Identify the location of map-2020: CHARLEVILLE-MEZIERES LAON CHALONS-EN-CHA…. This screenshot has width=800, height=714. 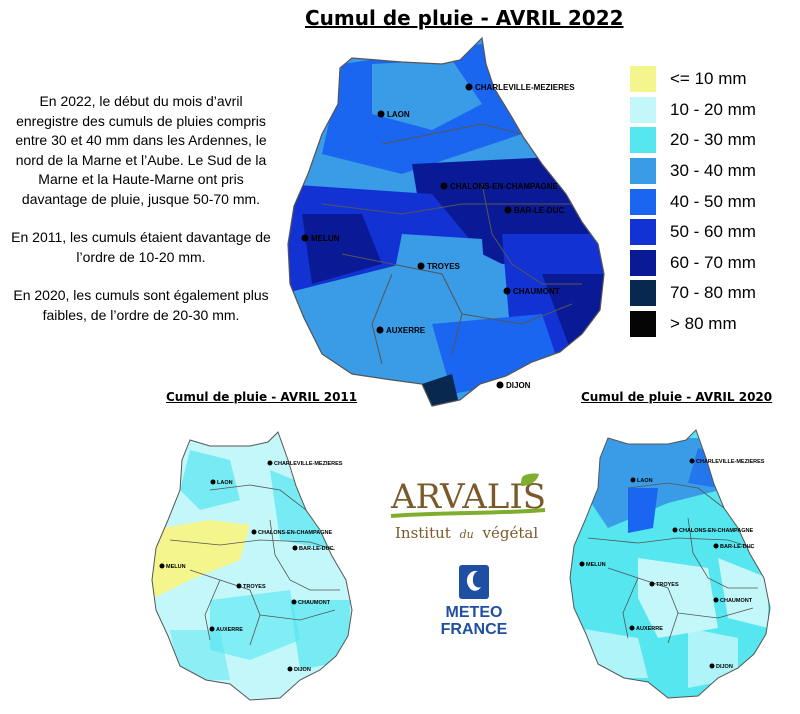
(670, 564).